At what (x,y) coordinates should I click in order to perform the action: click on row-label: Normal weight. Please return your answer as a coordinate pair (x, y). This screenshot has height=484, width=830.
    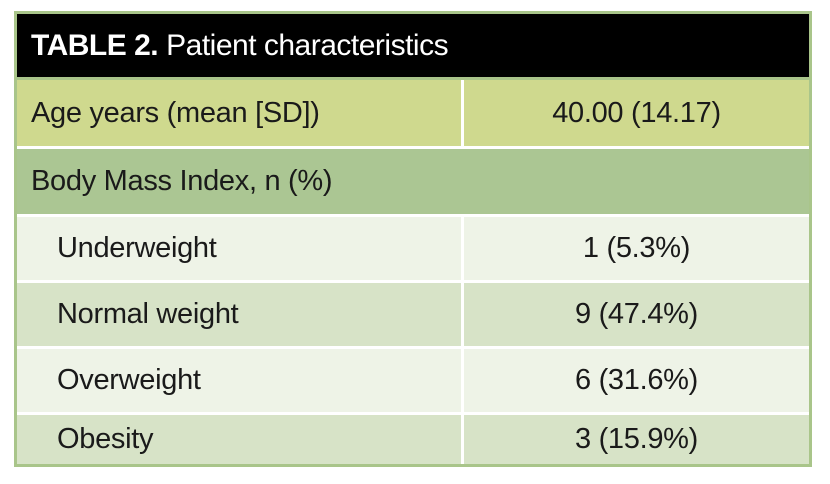
    Looking at the image, I should click on (148, 314).